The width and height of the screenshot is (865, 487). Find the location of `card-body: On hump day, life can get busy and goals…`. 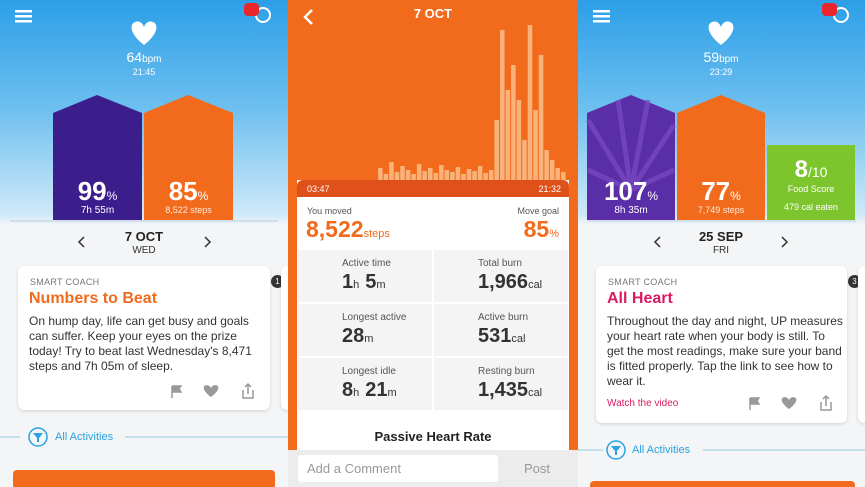

card-body: On hump day, life can get busy and goals… is located at coordinates (140, 343).